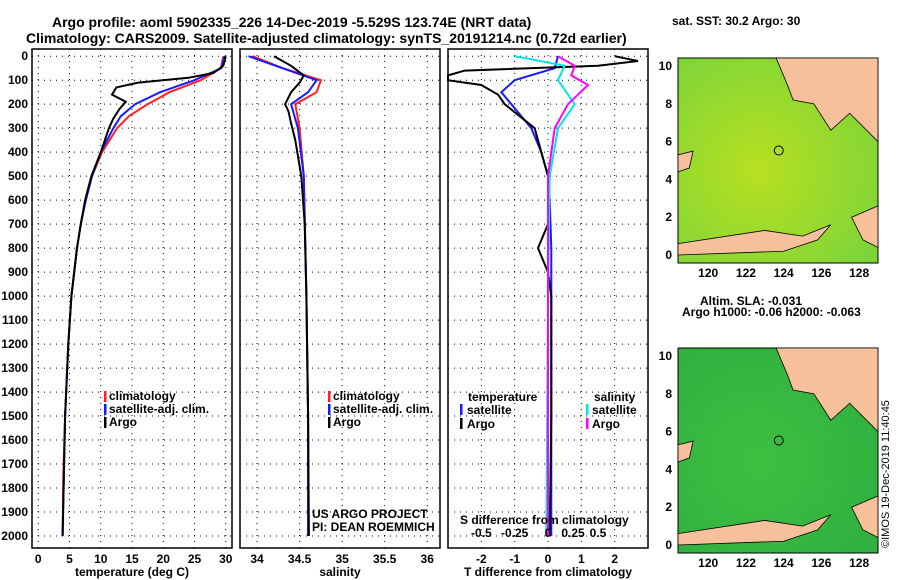 The height and width of the screenshot is (580, 900). I want to click on map1-x-tick: 122, so click(746, 273).